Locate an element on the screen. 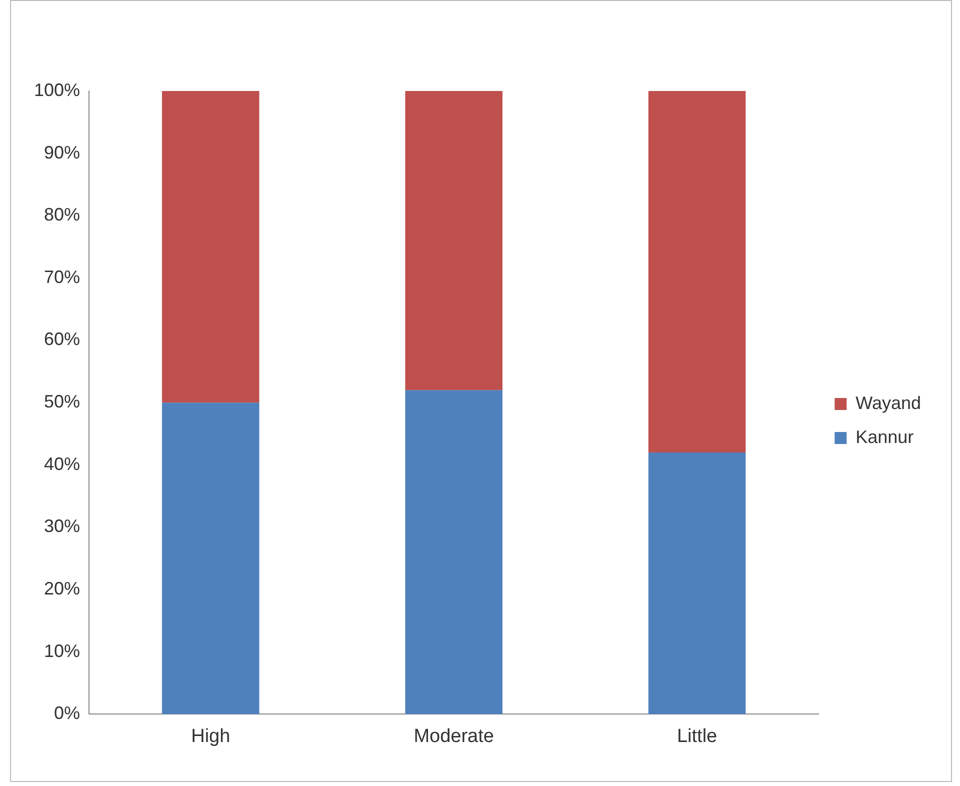  x-tick-label: Little is located at coordinates (697, 736).